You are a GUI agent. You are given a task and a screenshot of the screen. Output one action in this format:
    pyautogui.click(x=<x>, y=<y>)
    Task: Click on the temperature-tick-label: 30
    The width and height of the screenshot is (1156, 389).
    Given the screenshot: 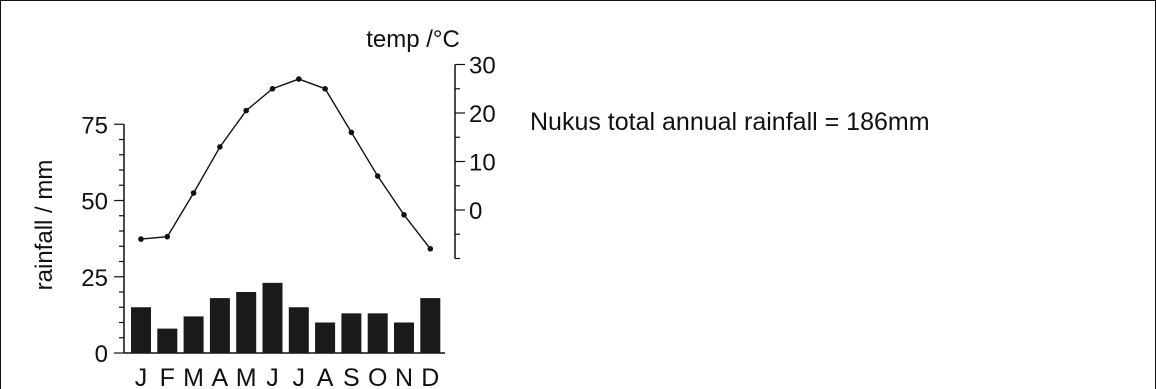 What is the action you would take?
    pyautogui.click(x=482, y=66)
    